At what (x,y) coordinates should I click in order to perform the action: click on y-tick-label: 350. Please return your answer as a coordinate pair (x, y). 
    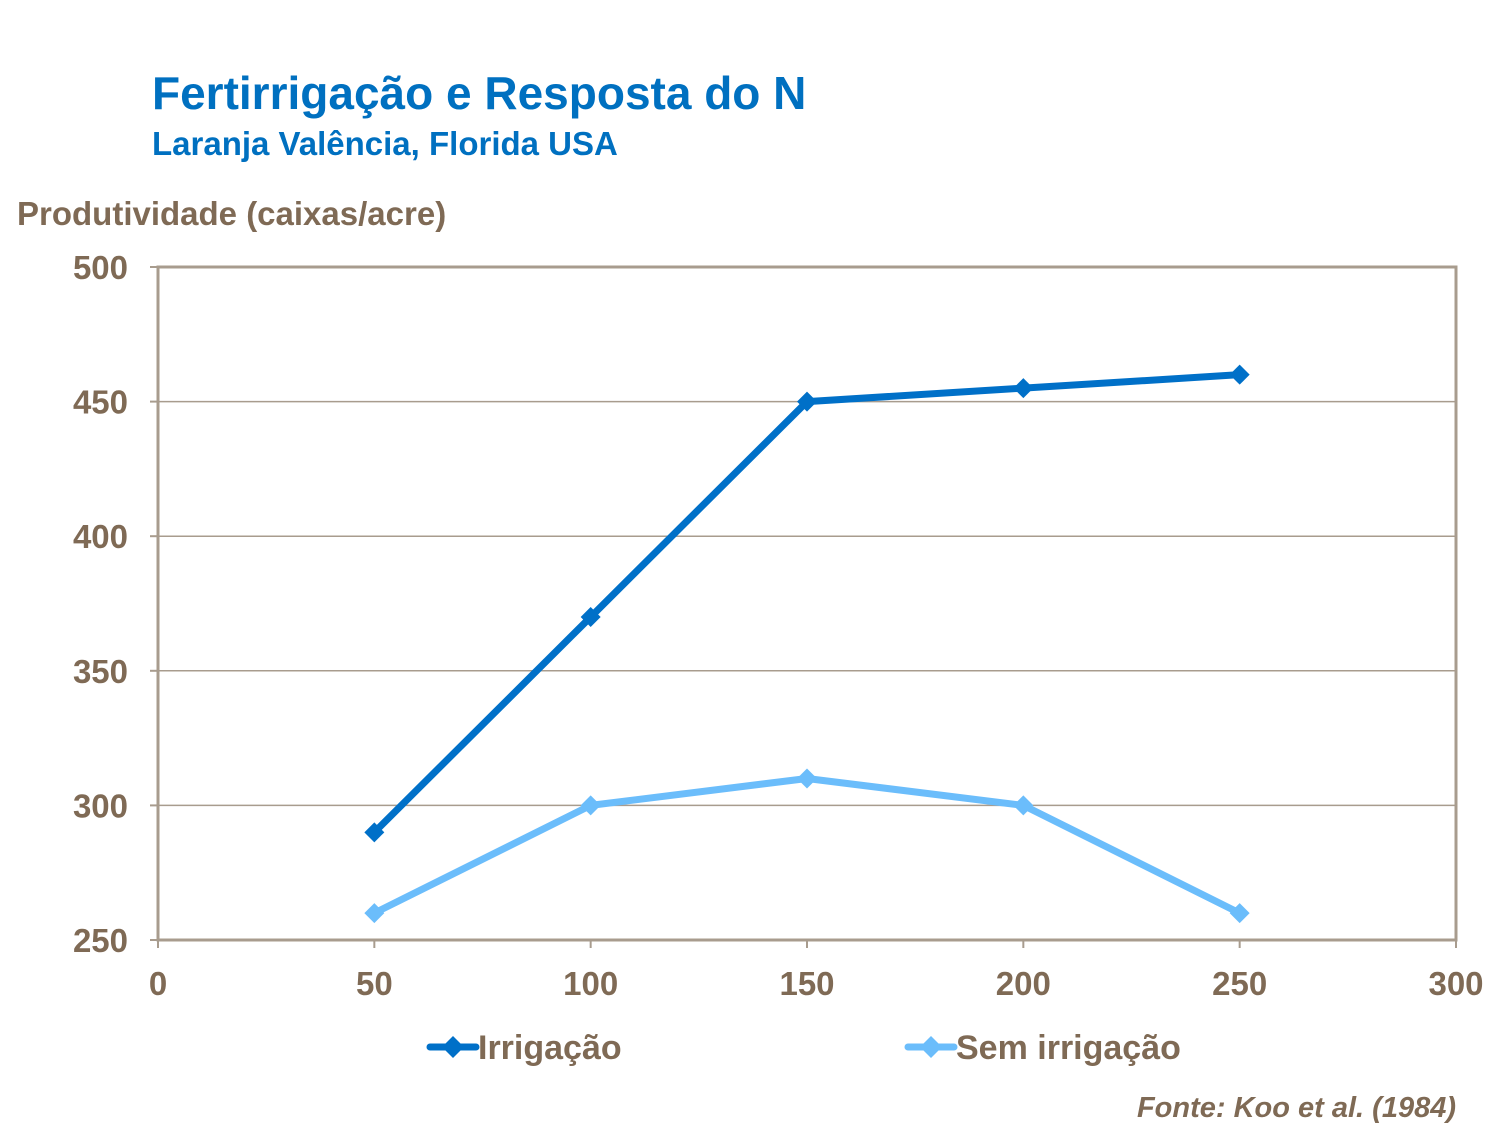
    Looking at the image, I should click on (100, 671).